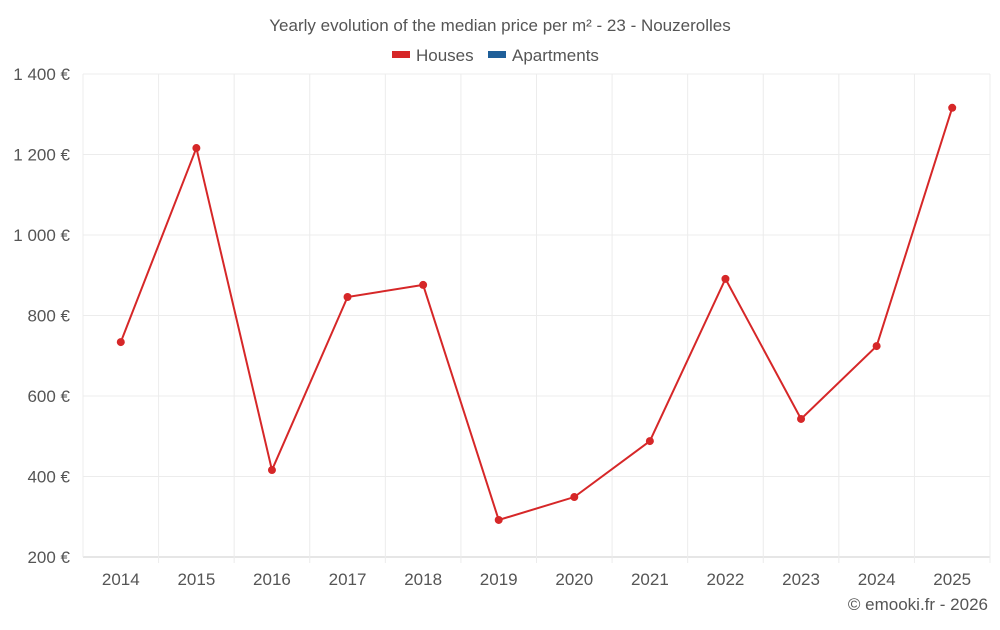 The image size is (1000, 630). Describe the element at coordinates (801, 579) in the screenshot. I see `x-tick-label: 2023` at that location.